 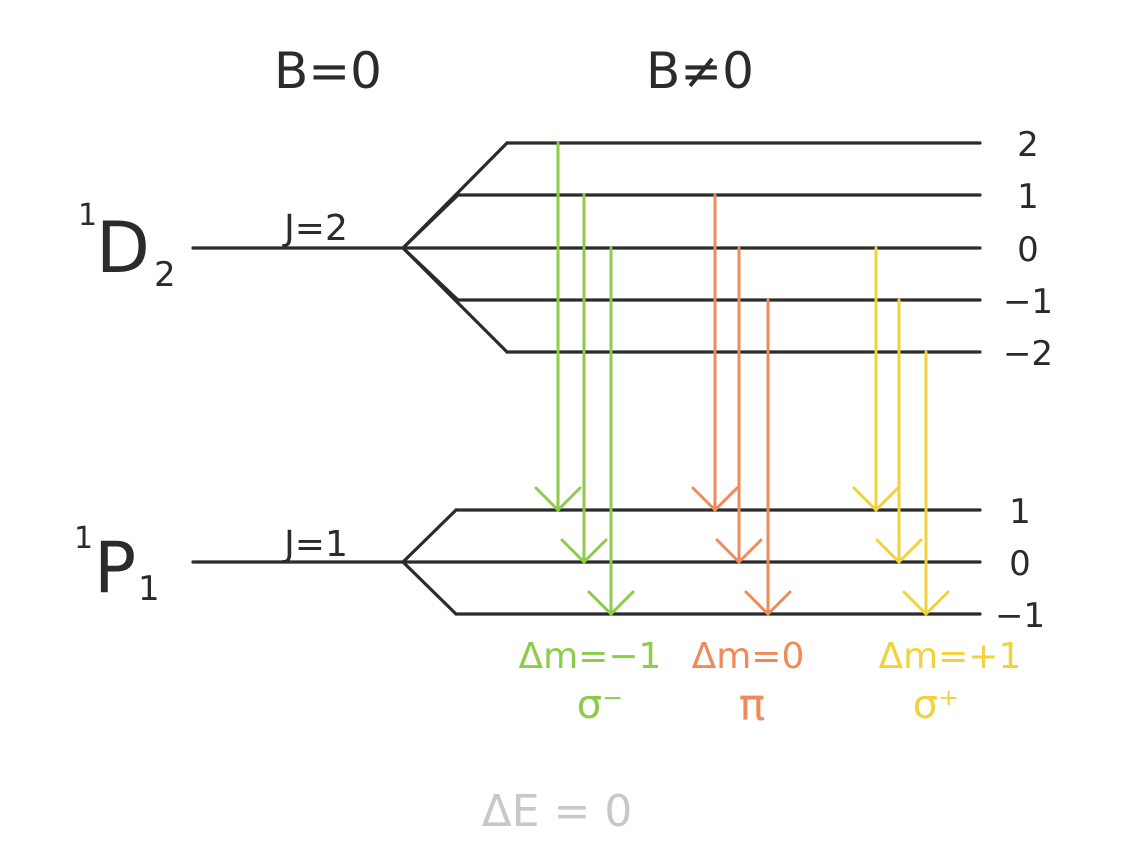 I want to click on lower-j-label: J=1, so click(x=315, y=544).